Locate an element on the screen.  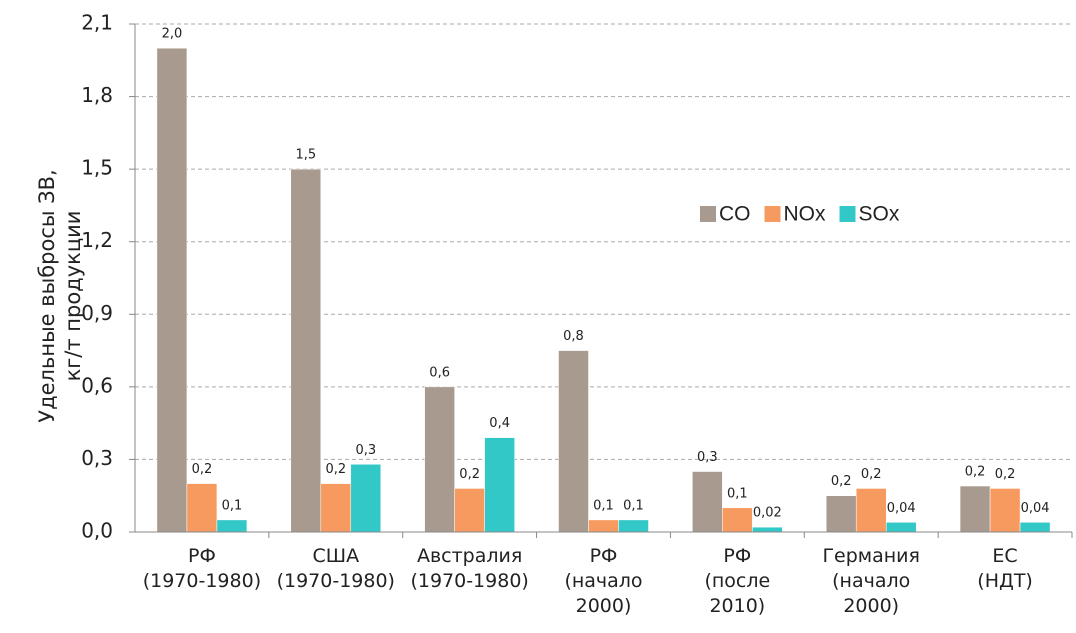
y-tick-label: 0,9 is located at coordinates (97, 313).